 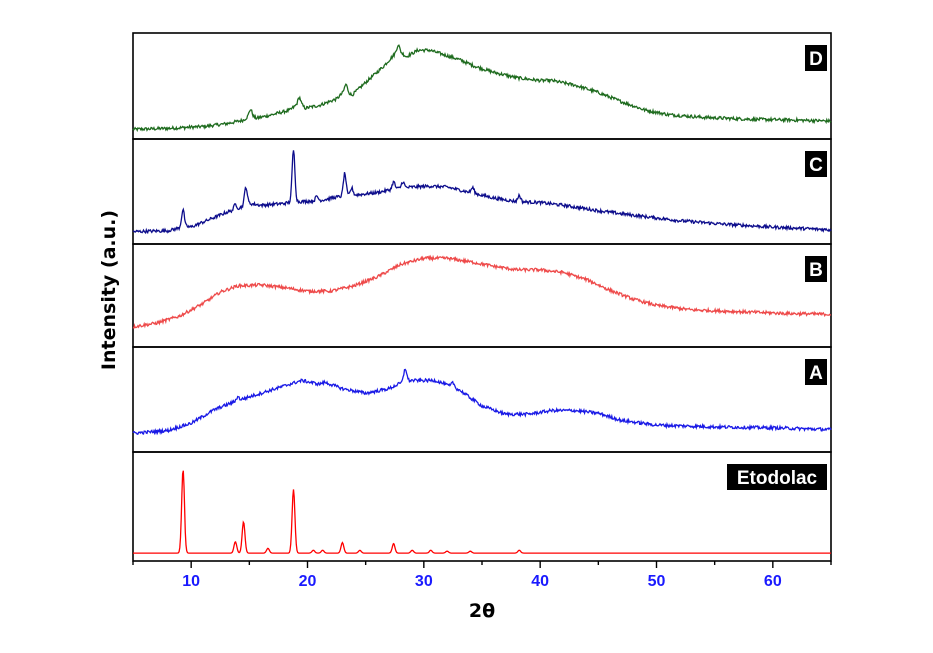 What do you see at coordinates (482, 512) in the screenshot?
I see `series-line-etodolac` at bounding box center [482, 512].